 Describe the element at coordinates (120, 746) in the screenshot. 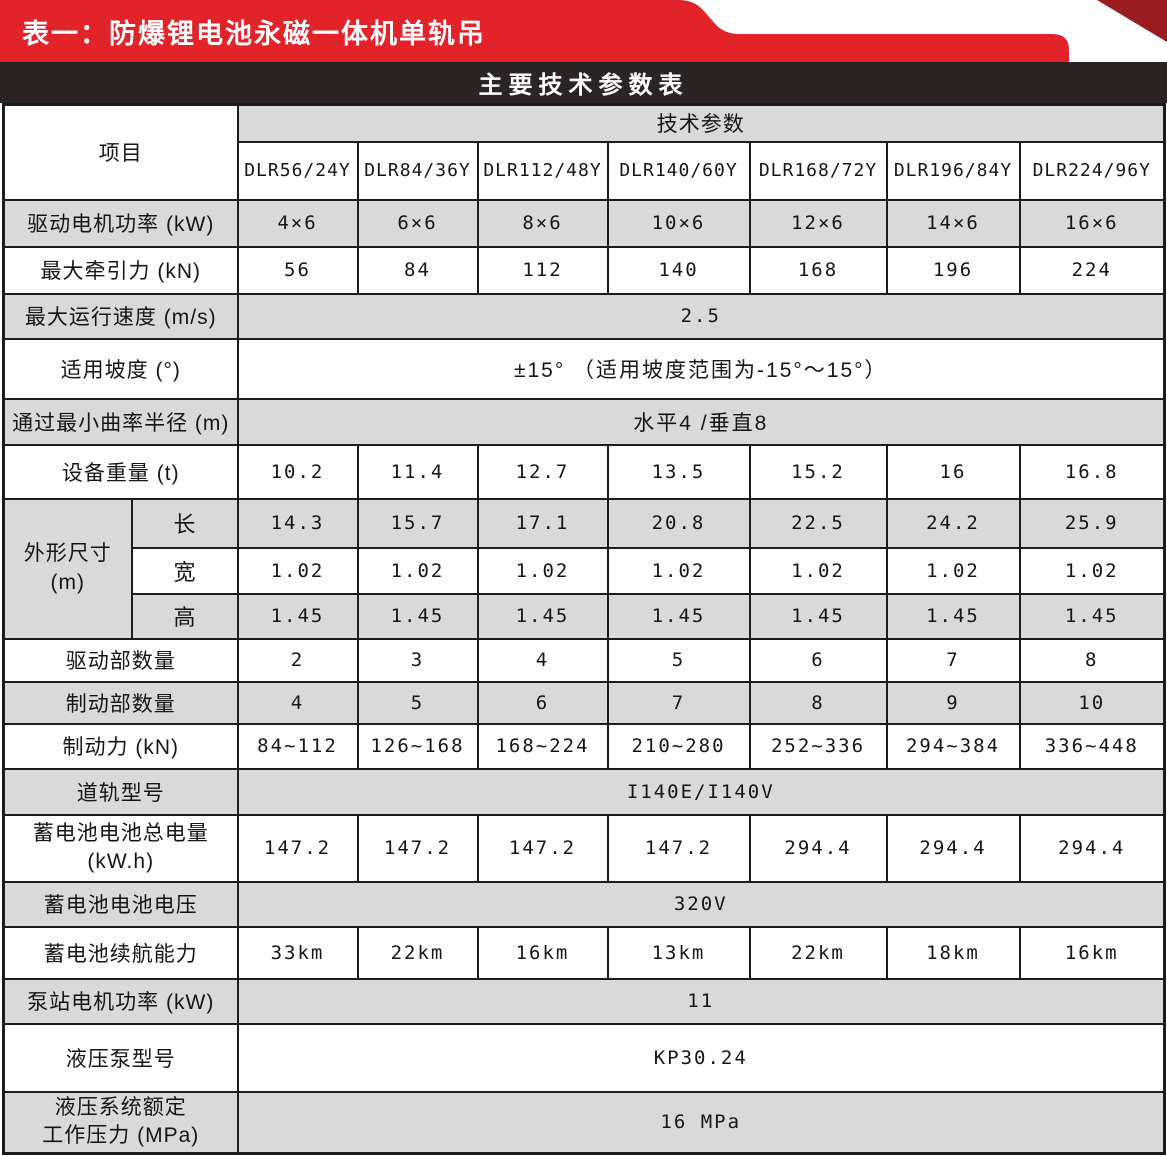

I see `spec-label-cell: 制动力 (kN)` at that location.